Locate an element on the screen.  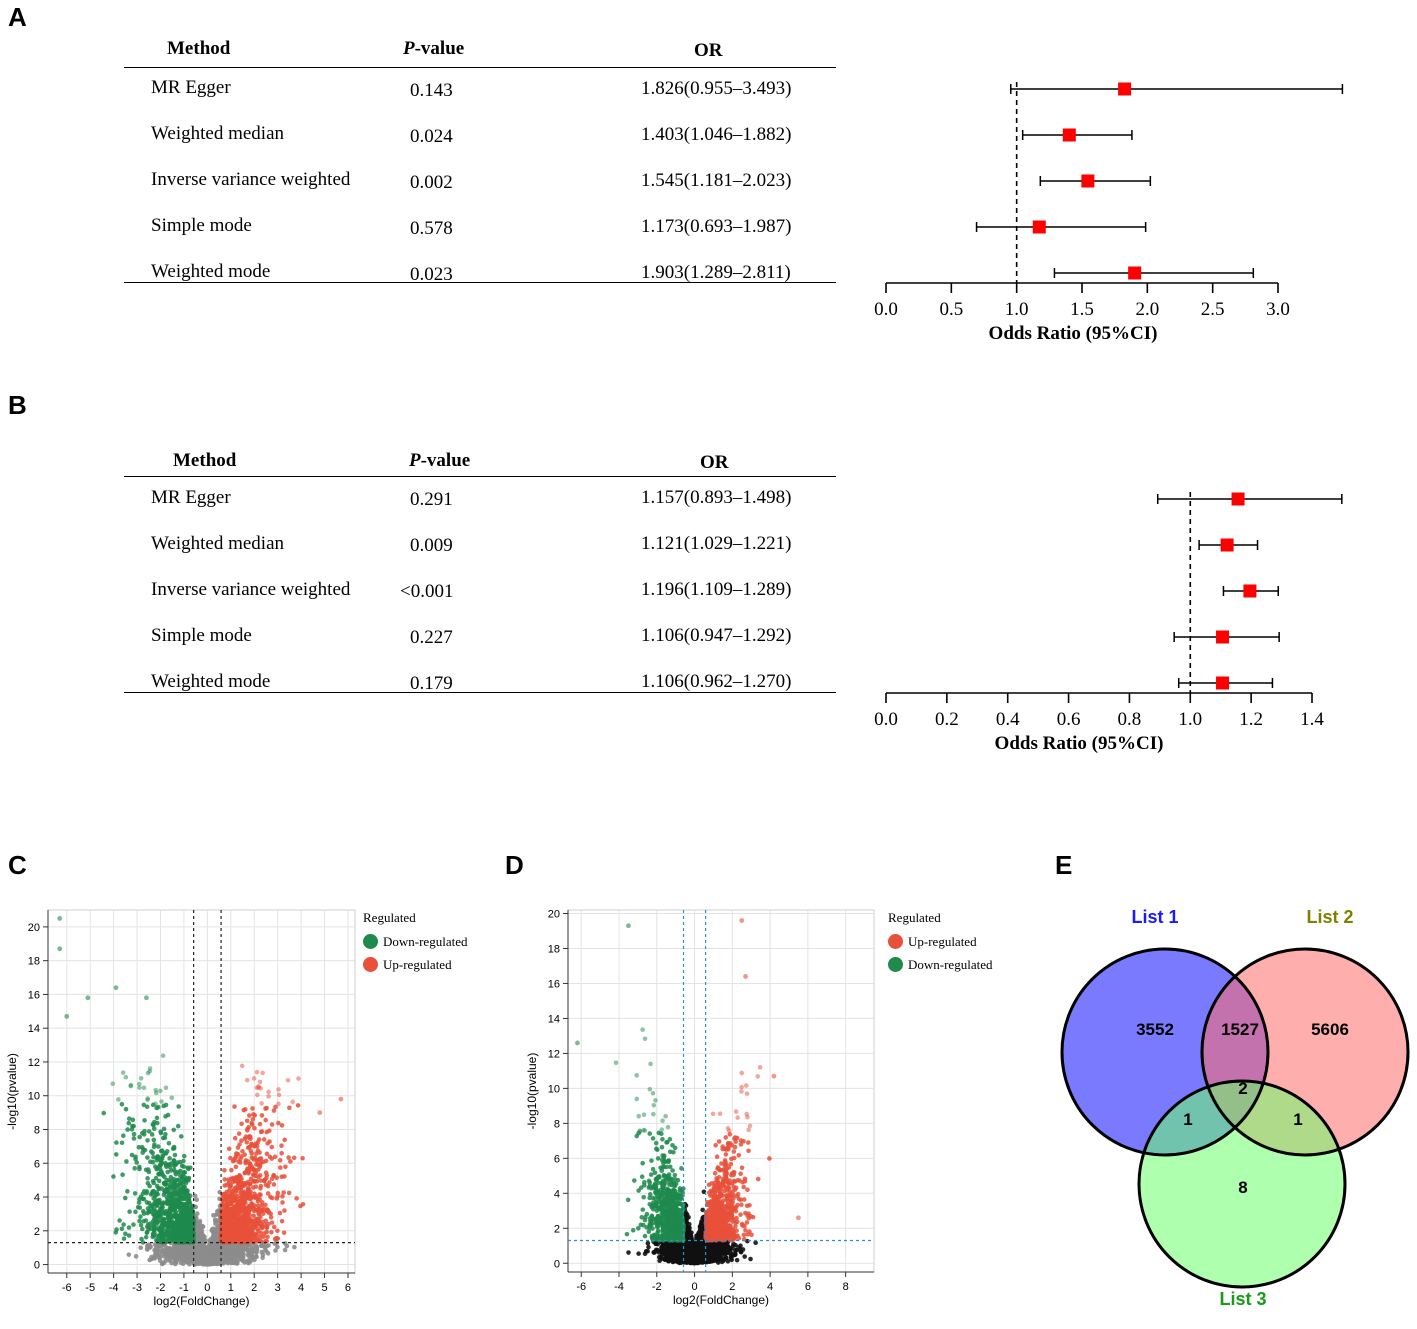
x-axis-label: log2(FoldChange) is located at coordinates (201, 1301).